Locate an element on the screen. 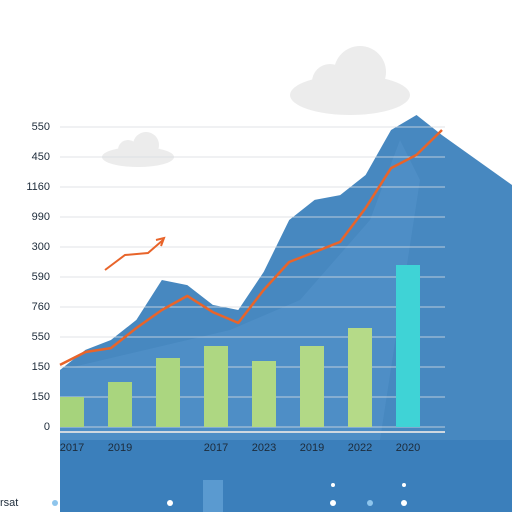 The image size is (512, 512). arrow is located at coordinates (135, 253).